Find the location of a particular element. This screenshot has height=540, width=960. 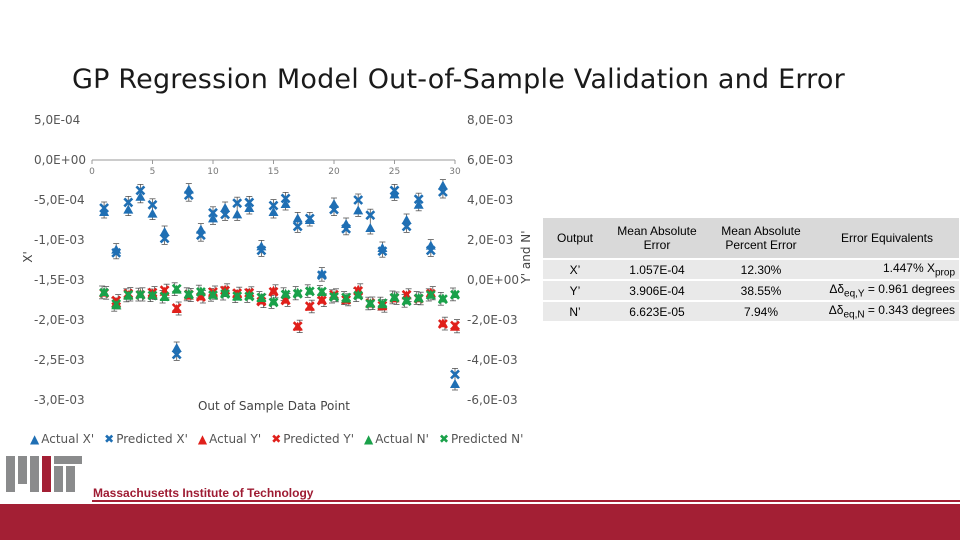

row-mape: 7.94% is located at coordinates (761, 312).